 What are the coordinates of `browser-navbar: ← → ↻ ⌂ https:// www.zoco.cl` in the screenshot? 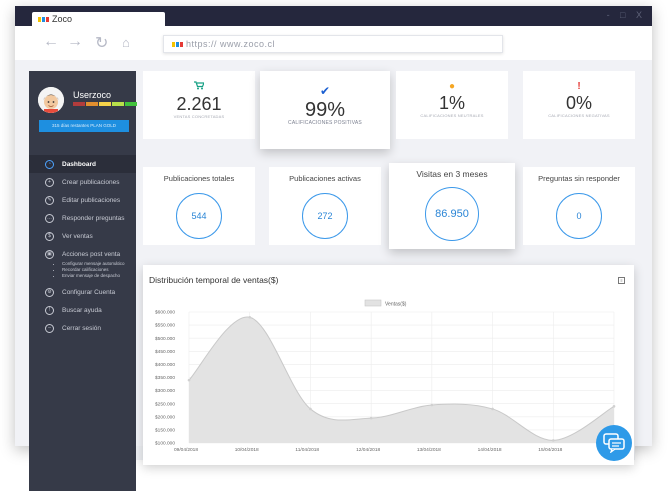 It's located at (333, 43).